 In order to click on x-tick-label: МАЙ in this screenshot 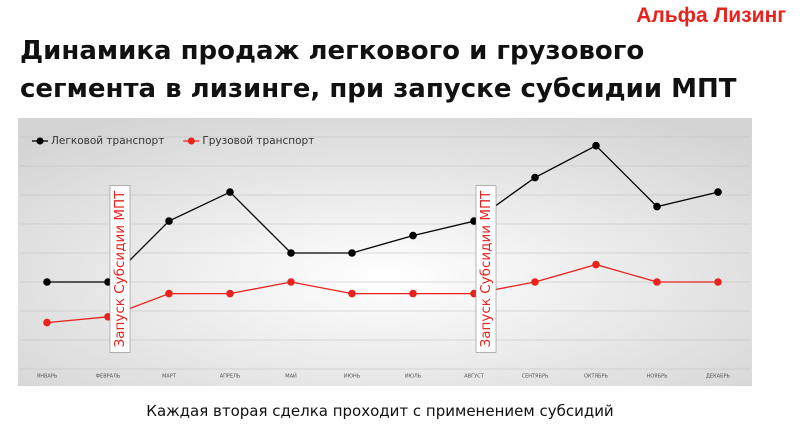, I will do `click(291, 376)`.